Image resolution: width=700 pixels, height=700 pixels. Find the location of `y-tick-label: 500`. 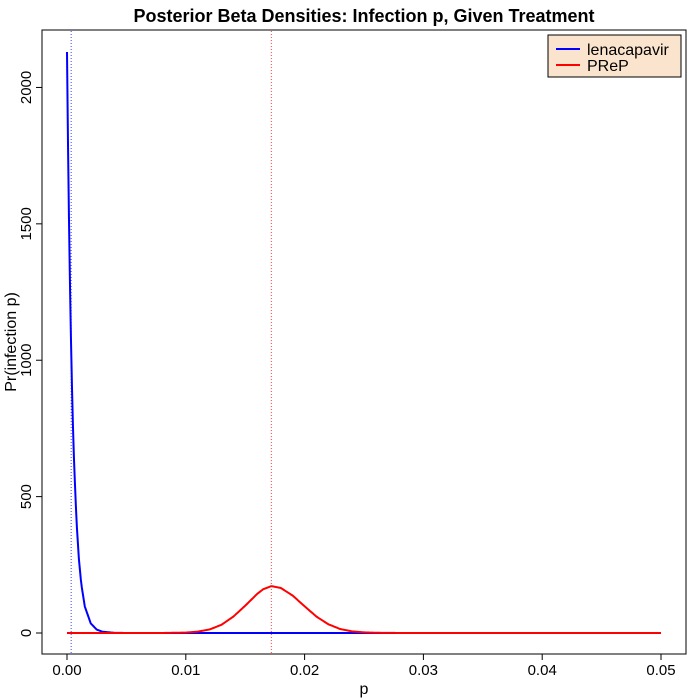

y-tick-label: 500 is located at coordinates (26, 496).